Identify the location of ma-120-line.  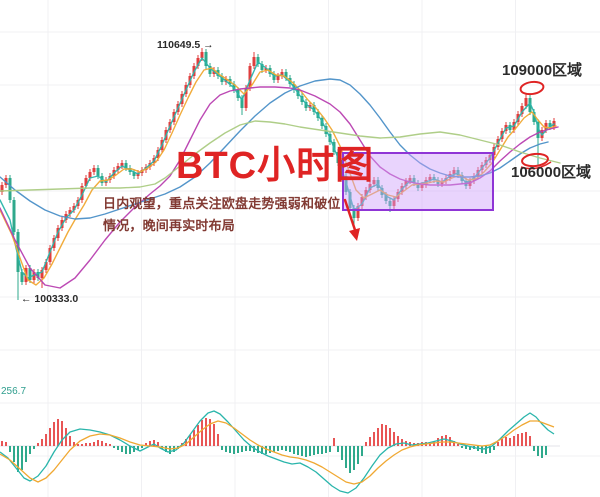
(280, 156).